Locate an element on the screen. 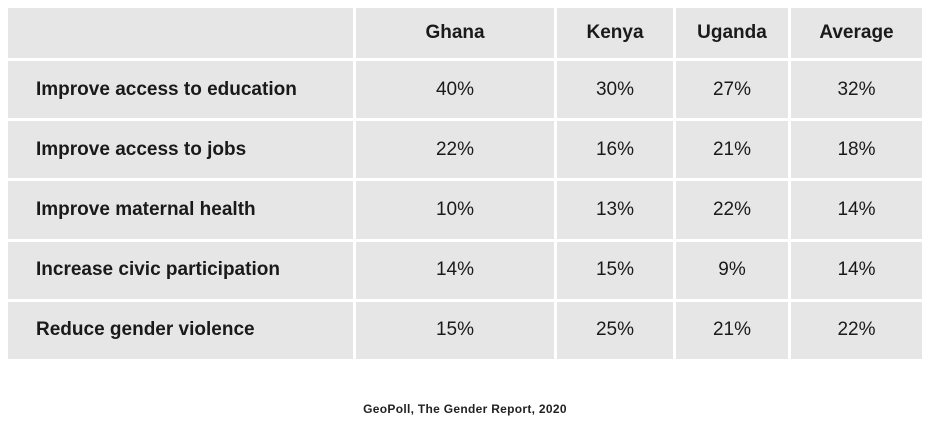 Image resolution: width=930 pixels, height=435 pixels. value-jobs-kenya: 16% is located at coordinates (615, 150).